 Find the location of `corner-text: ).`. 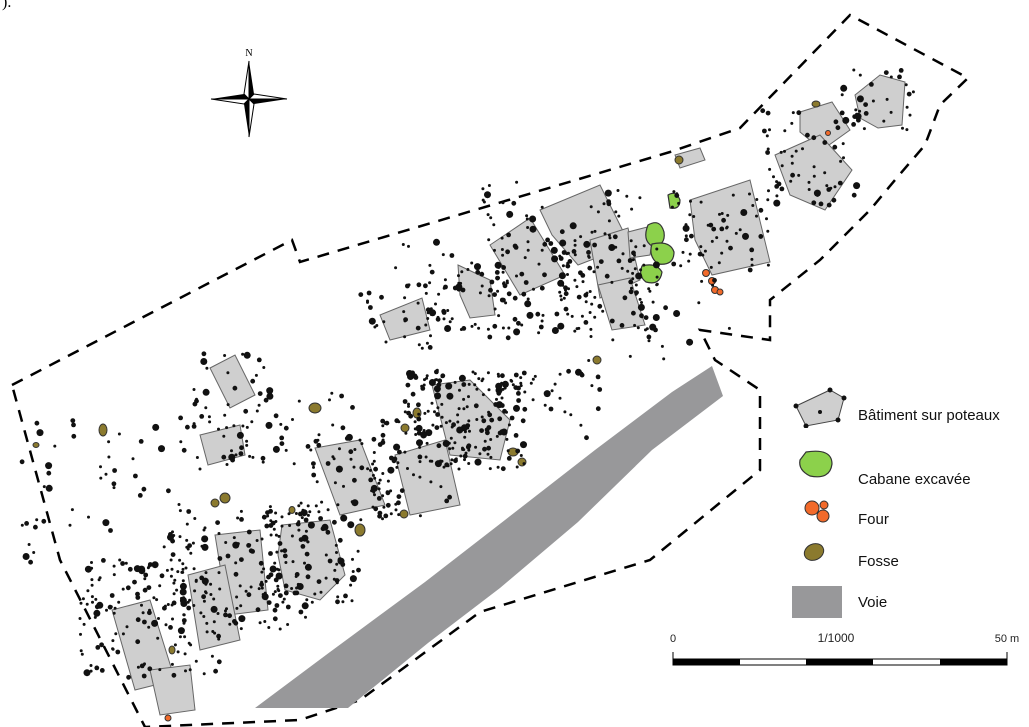

corner-text: ). is located at coordinates (7, 5).